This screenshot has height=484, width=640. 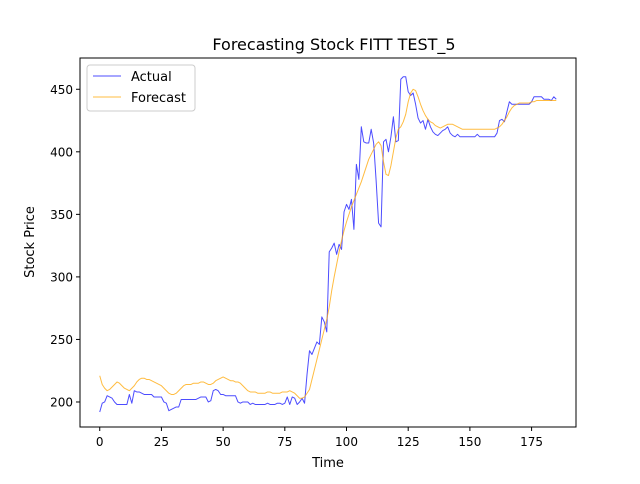 I want to click on x-tick-label: 50, so click(x=222, y=442).